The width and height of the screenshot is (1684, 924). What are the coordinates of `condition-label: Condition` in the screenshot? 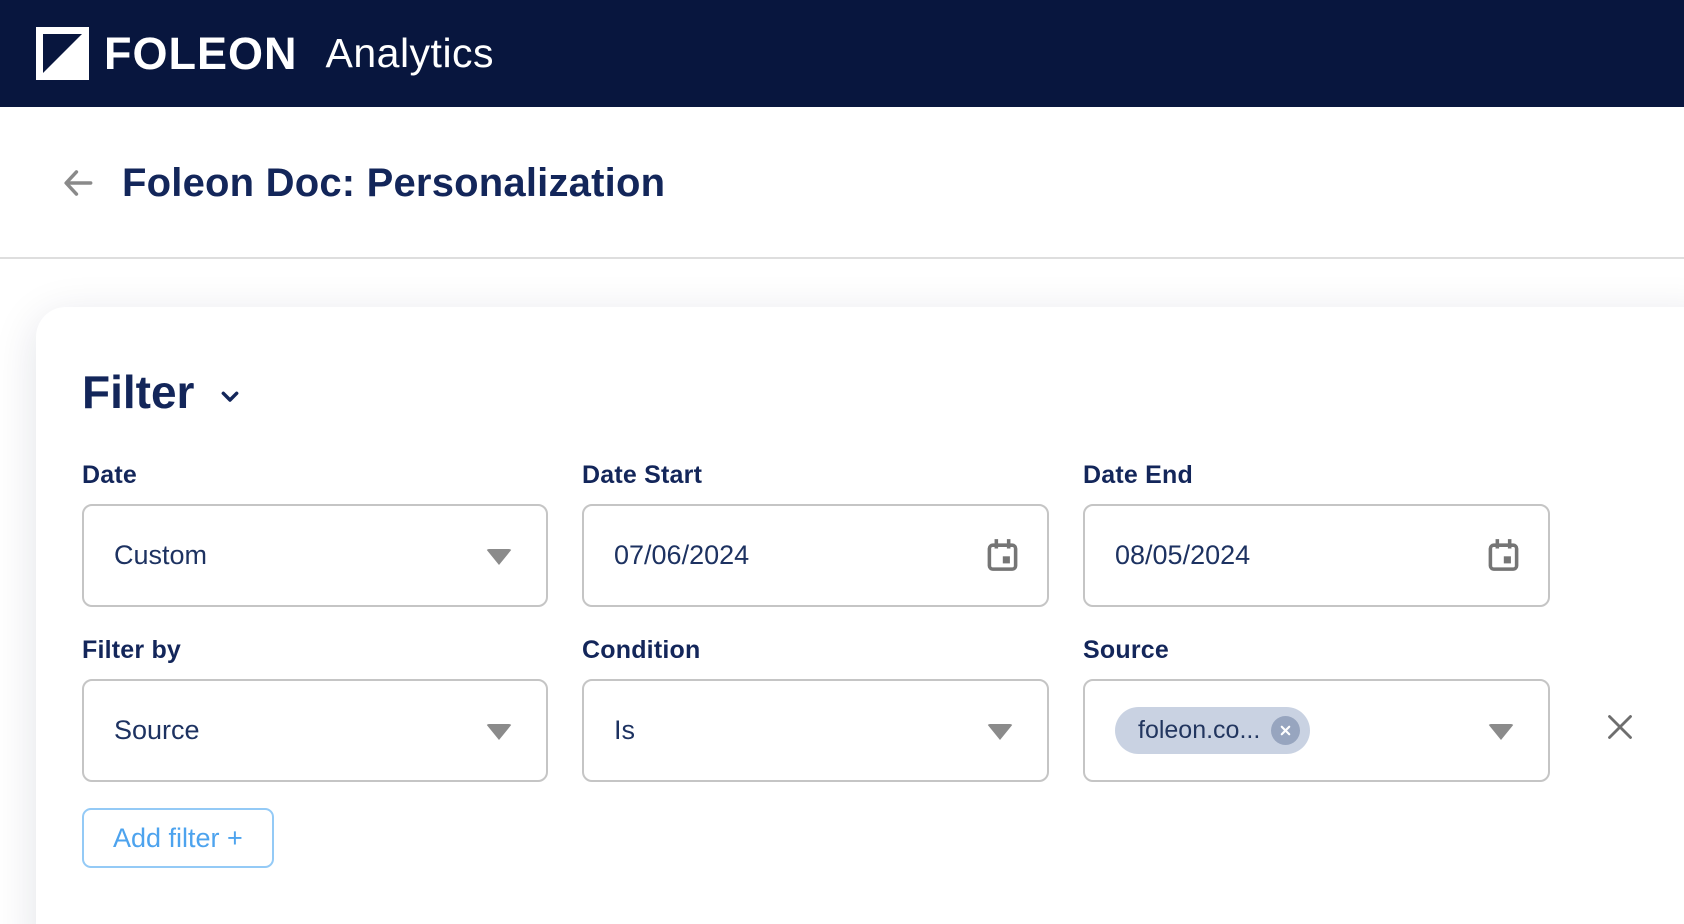 It's located at (641, 650).